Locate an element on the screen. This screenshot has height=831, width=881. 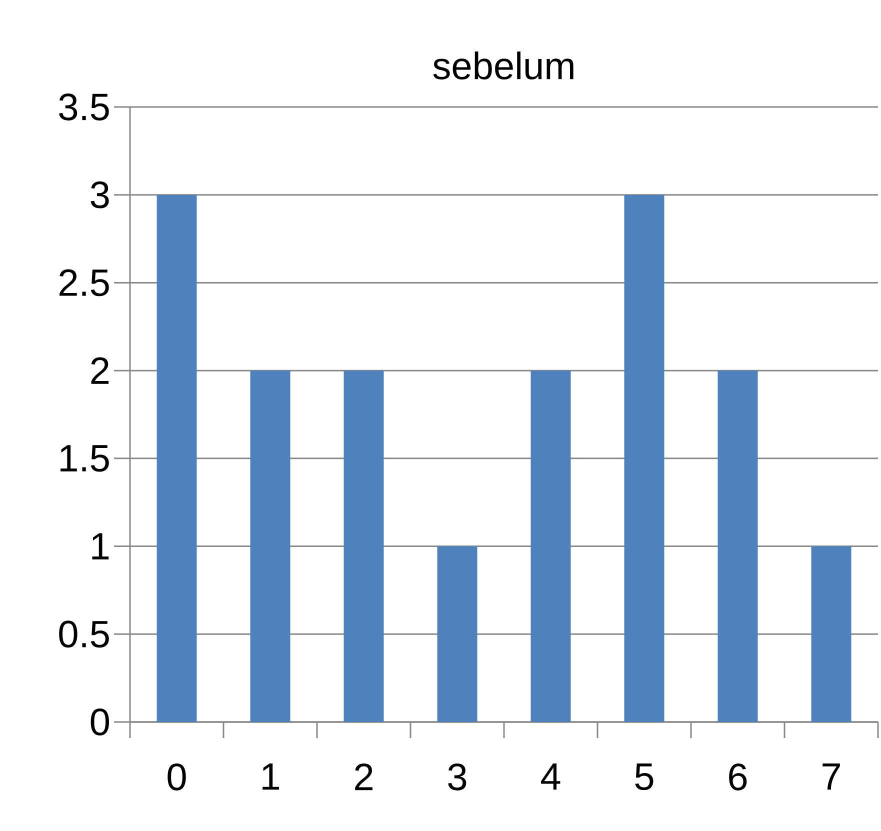
y-tick-label: 1.5 is located at coordinates (84, 458).